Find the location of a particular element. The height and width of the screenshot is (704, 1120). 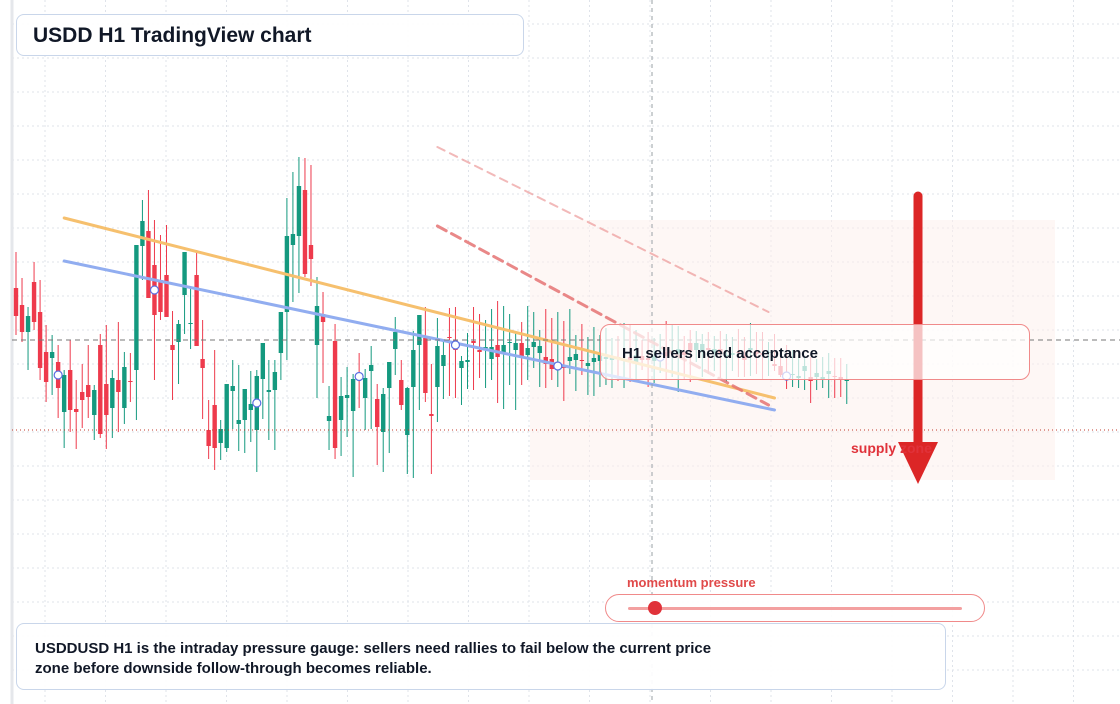

momentum-slider is located at coordinates (795, 608).